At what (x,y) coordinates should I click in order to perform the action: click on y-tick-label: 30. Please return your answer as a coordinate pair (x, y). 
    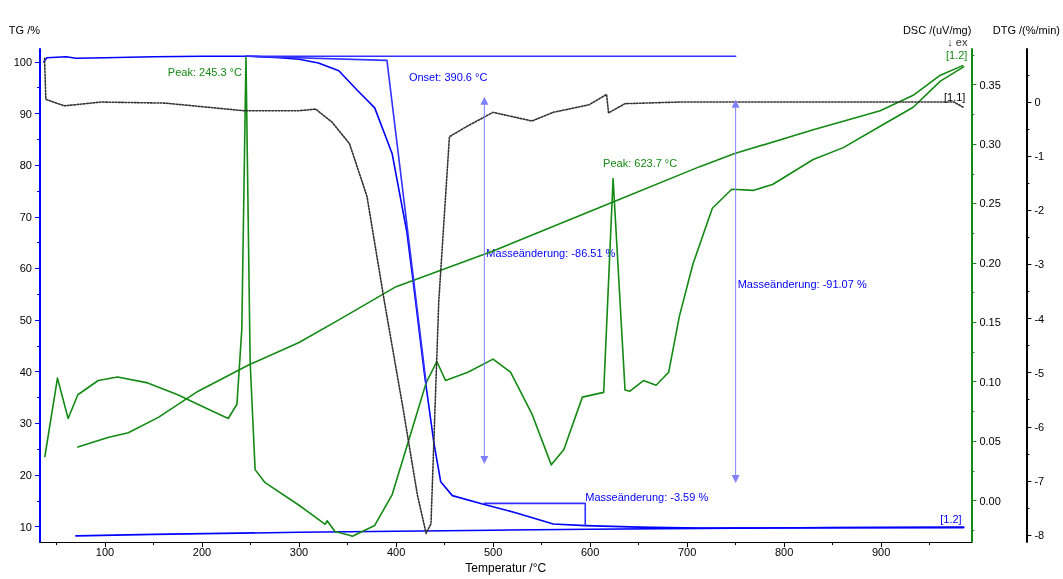
    Looking at the image, I should click on (25, 423).